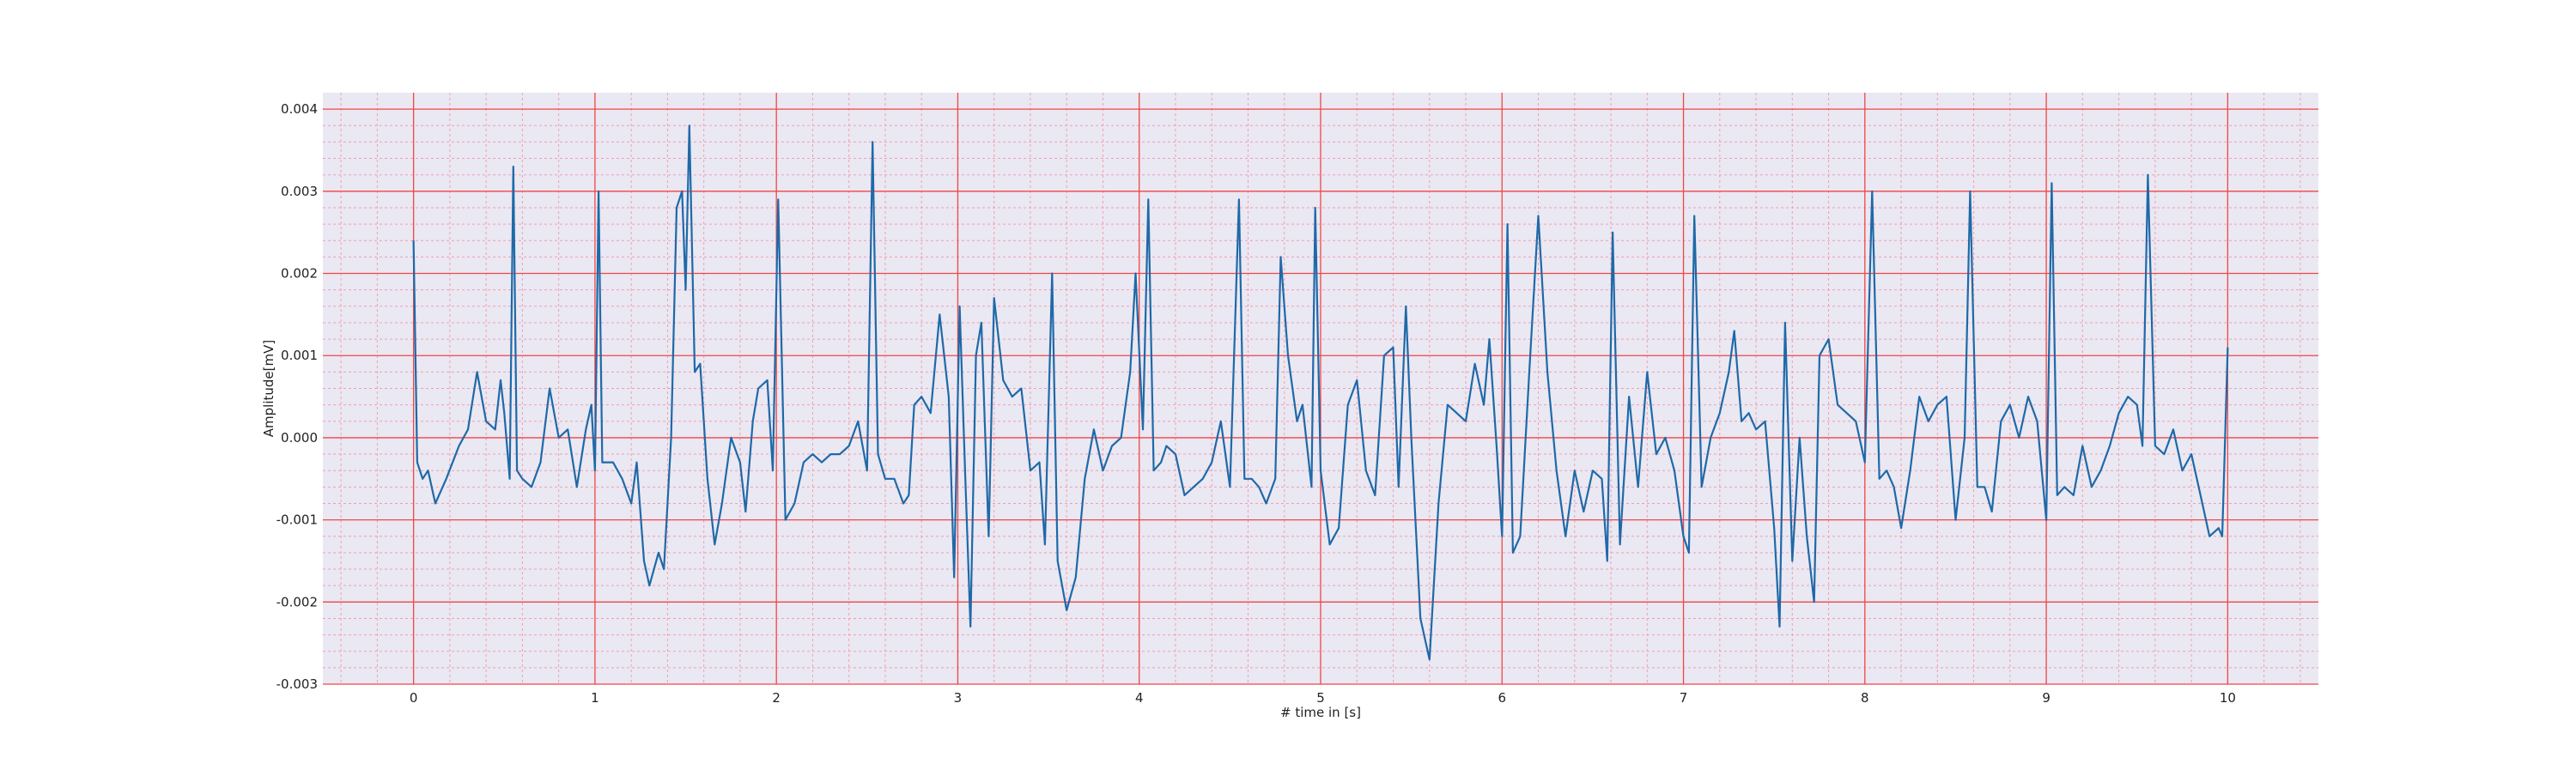  What do you see at coordinates (958, 698) in the screenshot?
I see `x-tick-label: 3` at bounding box center [958, 698].